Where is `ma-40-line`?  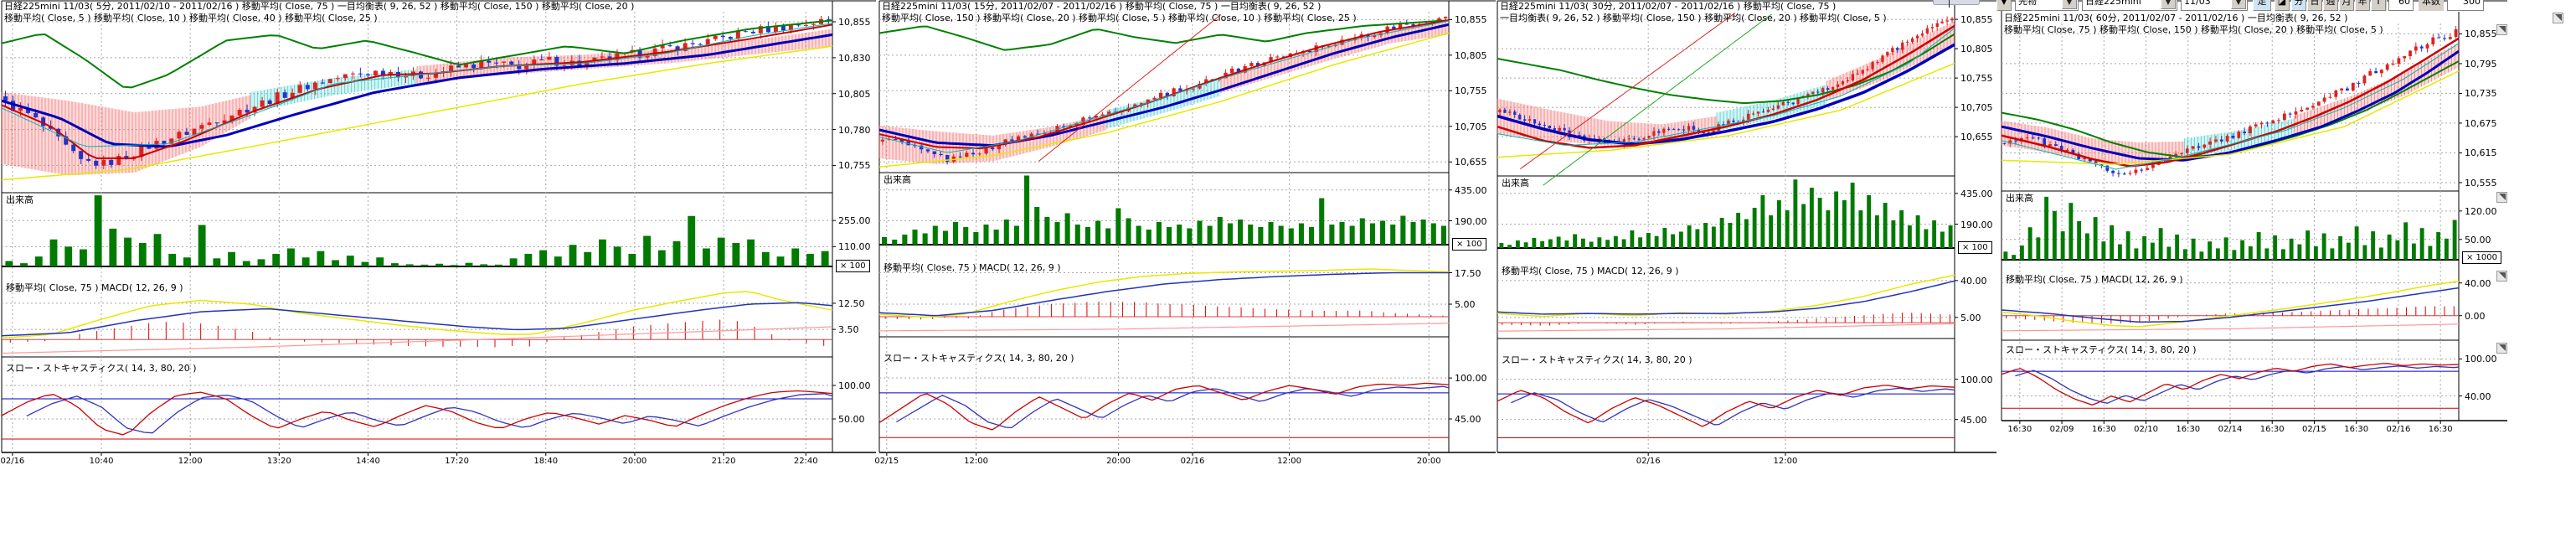
ma-40-line is located at coordinates (1726, 110).